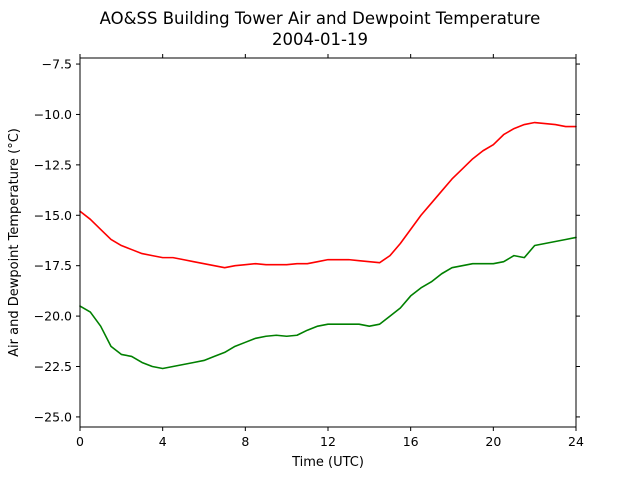 The image size is (640, 480). Describe the element at coordinates (320, 39) in the screenshot. I see `chart-subtitle: 2004-01-19` at that location.